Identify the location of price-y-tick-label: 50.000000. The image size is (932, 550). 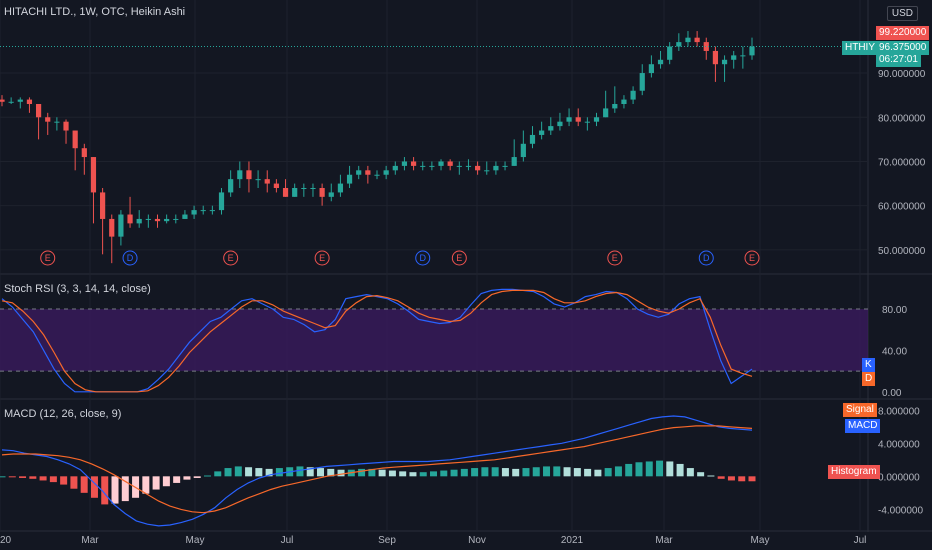
(902, 251).